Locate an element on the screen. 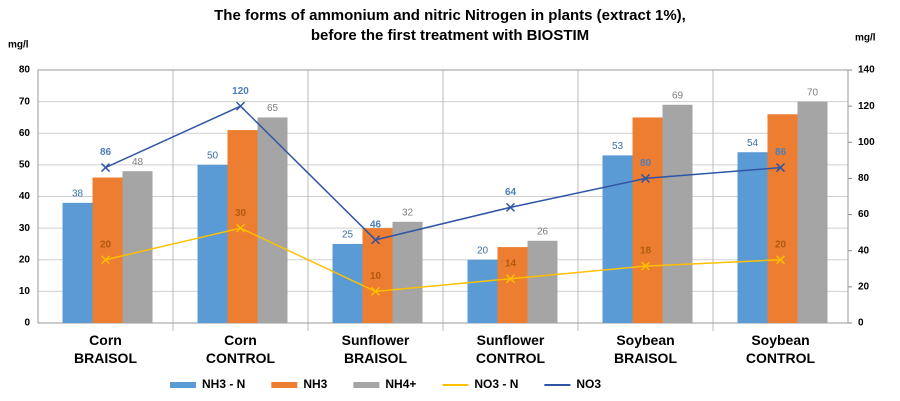 This screenshot has width=900, height=401. x-tick-label: Corn BRAISOL is located at coordinates (105, 349).